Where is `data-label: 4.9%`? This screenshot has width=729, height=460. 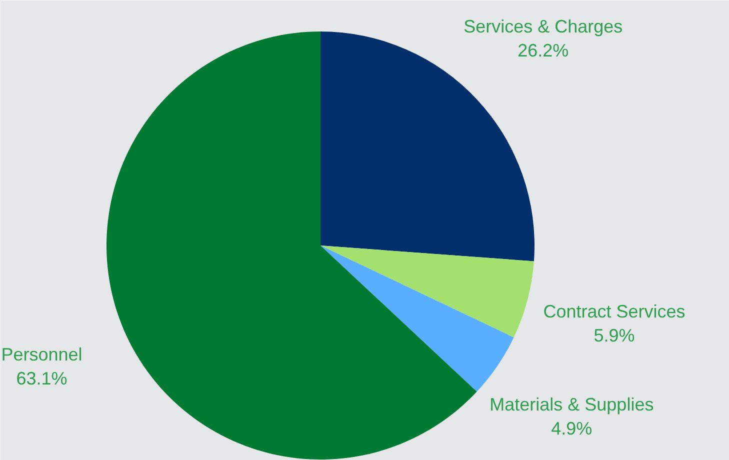
data-label: 4.9% is located at coordinates (571, 428).